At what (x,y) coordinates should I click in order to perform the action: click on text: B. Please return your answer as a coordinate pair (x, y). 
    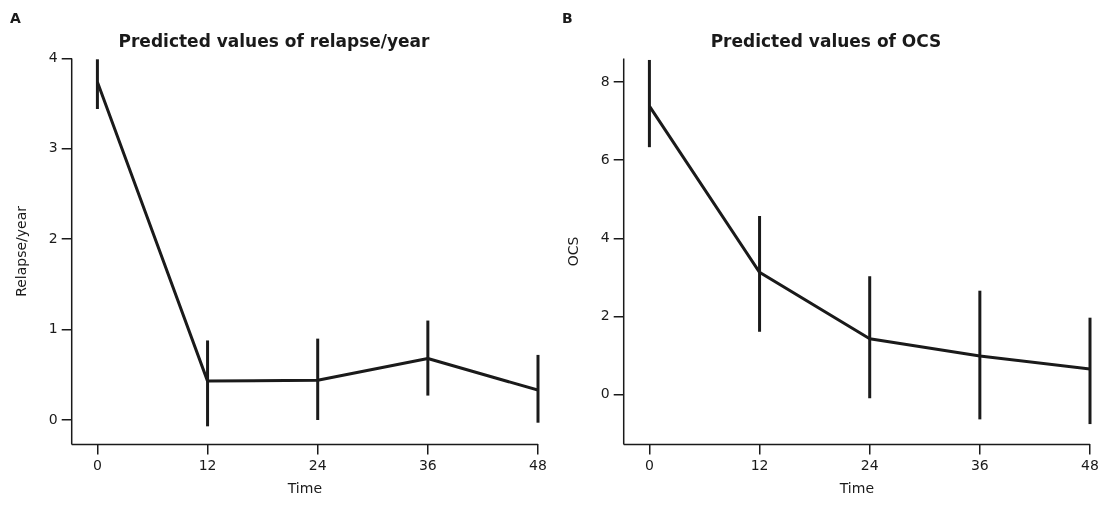
    Looking at the image, I should click on (567, 17).